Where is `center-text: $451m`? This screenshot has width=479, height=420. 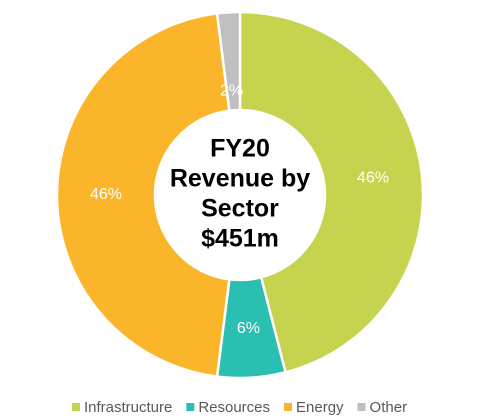
center-text: $451m is located at coordinates (240, 239).